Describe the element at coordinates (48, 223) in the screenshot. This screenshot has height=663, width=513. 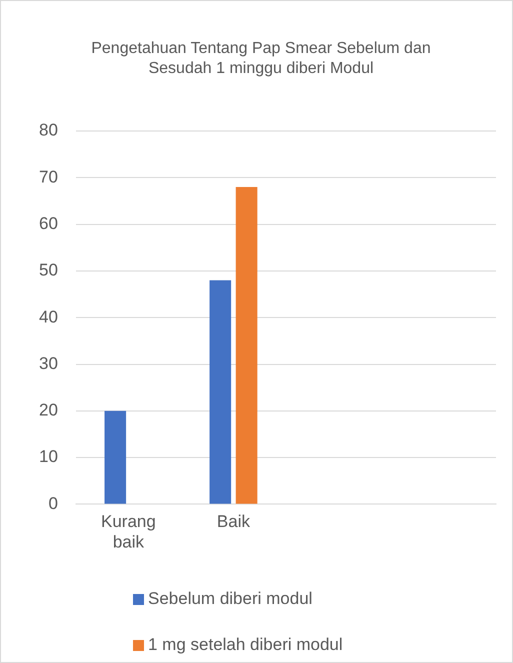
I see `y-tick-label: 60` at that location.